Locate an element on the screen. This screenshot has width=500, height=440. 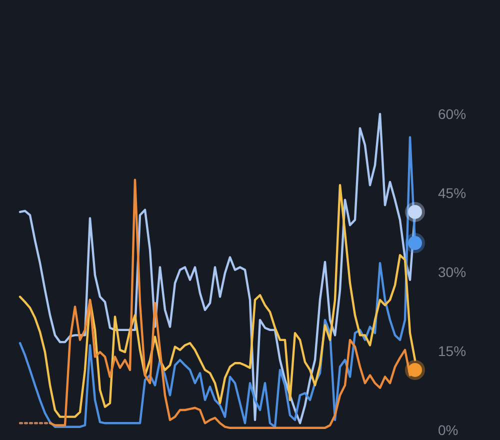
y-tick-label: 60% is located at coordinates (452, 114).